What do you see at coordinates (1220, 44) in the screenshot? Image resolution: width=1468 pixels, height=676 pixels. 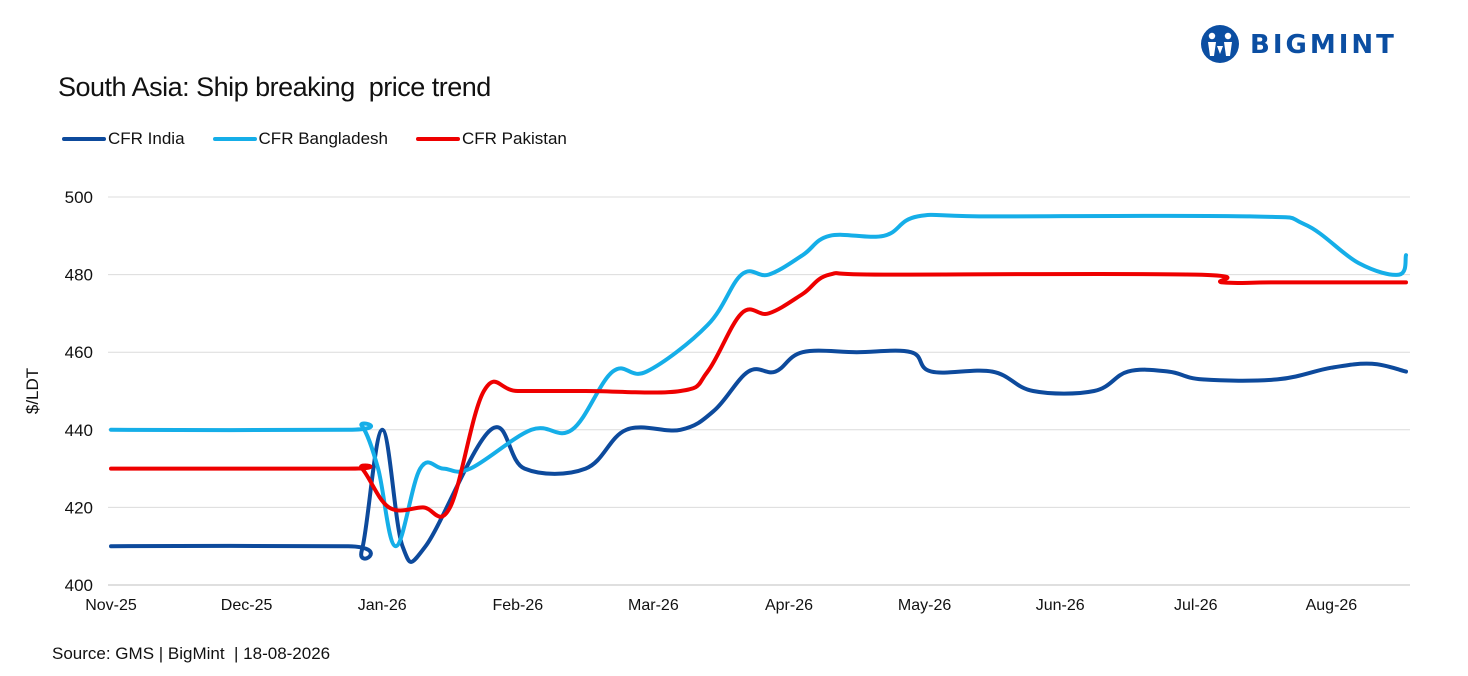 I see `bigmint-logo-mark-icon` at bounding box center [1220, 44].